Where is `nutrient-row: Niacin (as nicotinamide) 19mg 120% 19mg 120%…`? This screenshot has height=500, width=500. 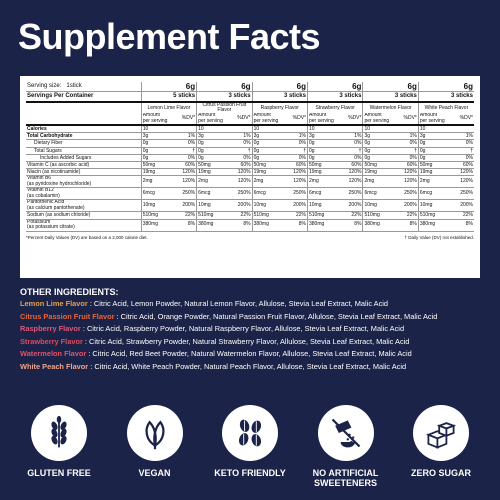
nutrient-row: Niacin (as nicotinamide) 19mg 120% 19mg 120%… is located at coordinates (250, 172).